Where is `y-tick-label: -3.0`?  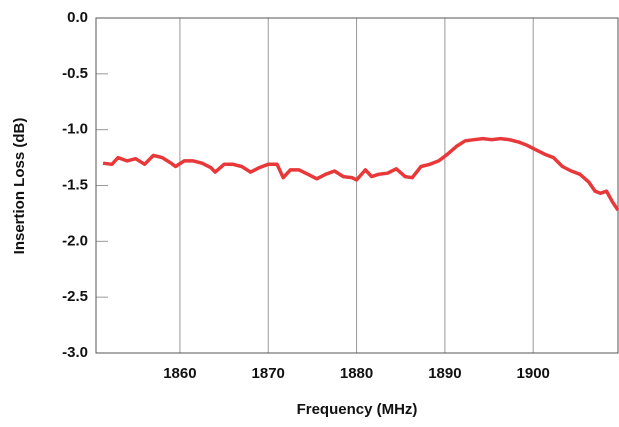
y-tick-label: -3.0 is located at coordinates (75, 352).